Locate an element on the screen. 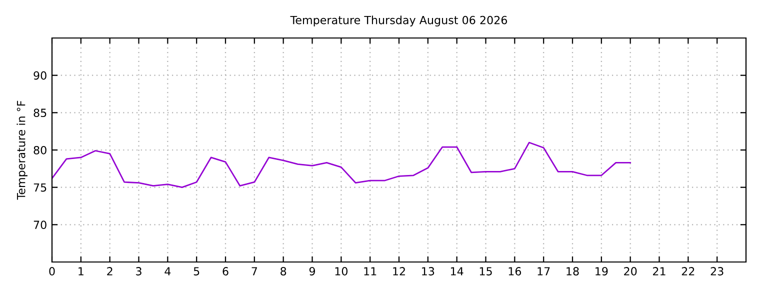 This screenshot has width=768, height=288. x-tick-label: 12 is located at coordinates (399, 271).